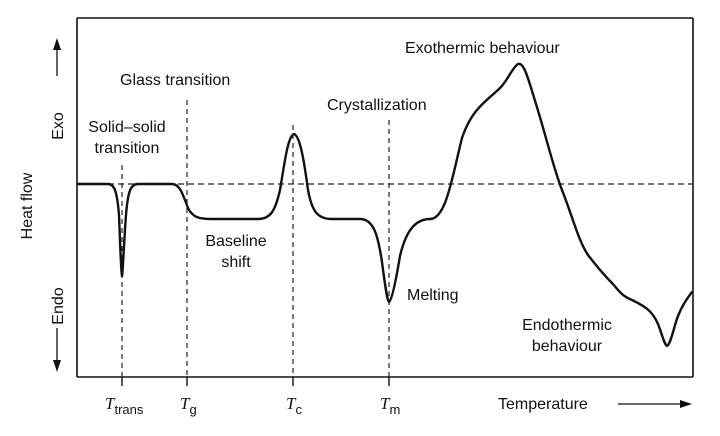 This screenshot has height=436, width=720. I want to click on annotation-shift: shift, so click(236, 262).